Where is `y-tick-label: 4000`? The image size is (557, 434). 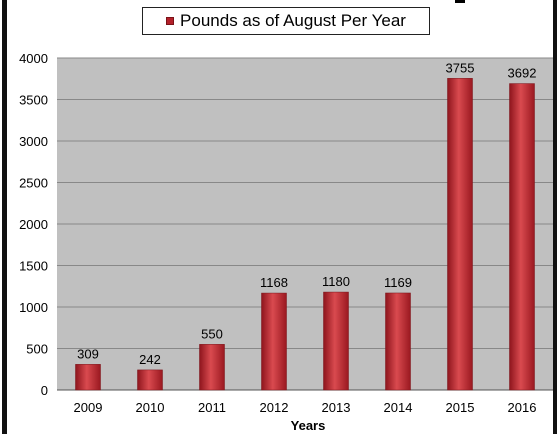
y-tick-label: 4000 is located at coordinates (33, 58).